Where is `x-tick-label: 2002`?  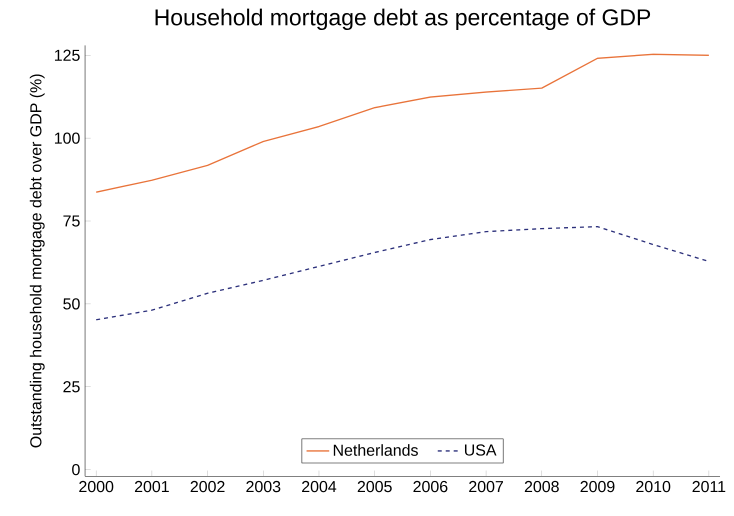 x-tick-label: 2002 is located at coordinates (207, 486).